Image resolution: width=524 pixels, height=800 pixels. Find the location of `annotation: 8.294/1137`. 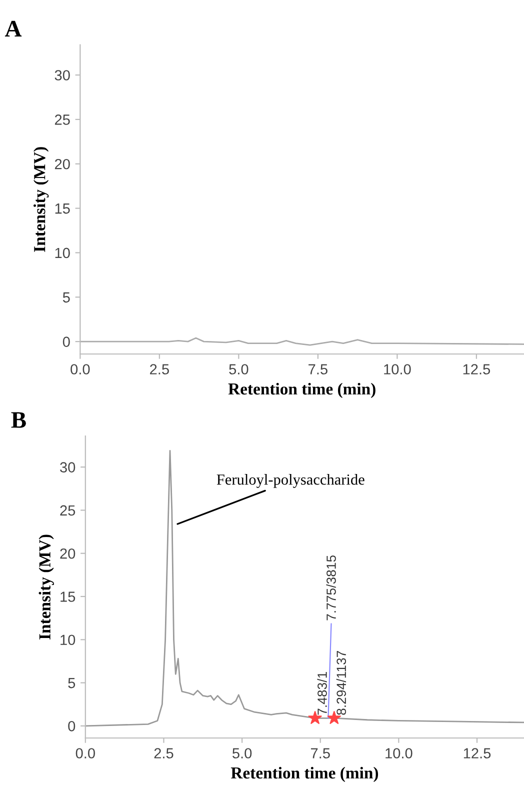

annotation: 8.294/1137 is located at coordinates (341, 682).